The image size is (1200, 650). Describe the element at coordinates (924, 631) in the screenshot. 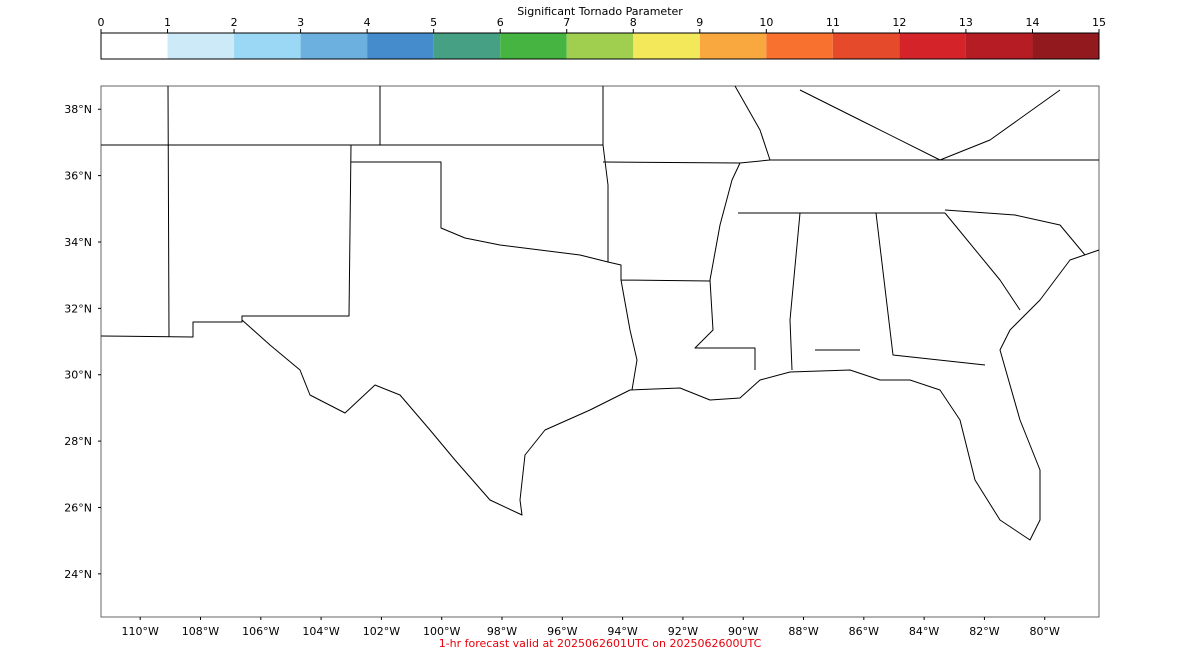

I see `lon-tick-label: 84°W` at that location.